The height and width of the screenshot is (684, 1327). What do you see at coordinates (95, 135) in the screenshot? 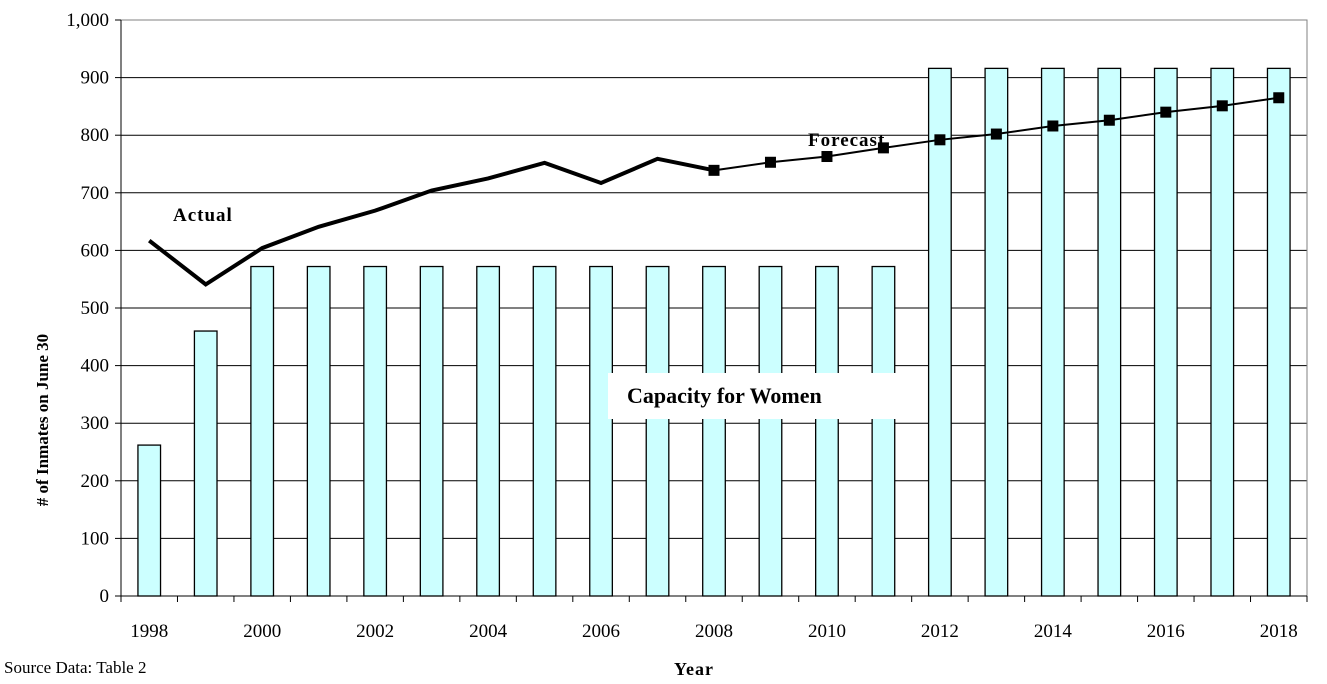
I see `y-tick-label: 800` at bounding box center [95, 135].